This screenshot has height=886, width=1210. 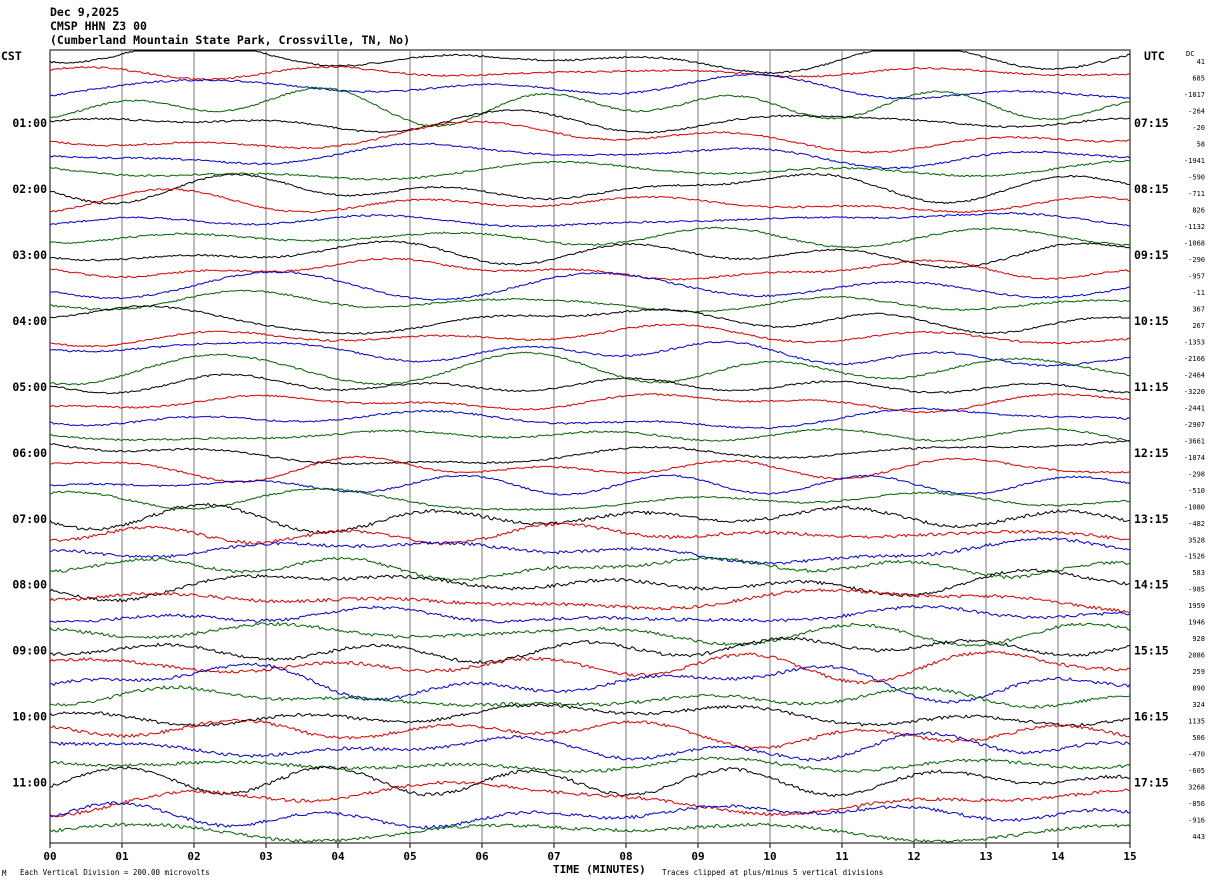 What do you see at coordinates (1198, 210) in the screenshot?
I see `dc-offset-value: 826` at bounding box center [1198, 210].